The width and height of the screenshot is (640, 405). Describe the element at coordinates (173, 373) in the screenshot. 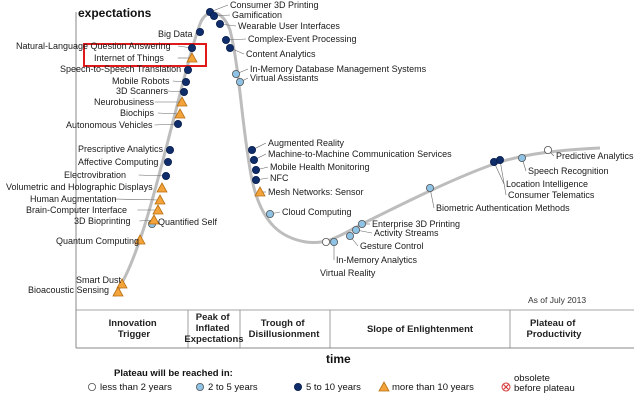

I see `legend-title: Plateau will be reached in:` at that location.